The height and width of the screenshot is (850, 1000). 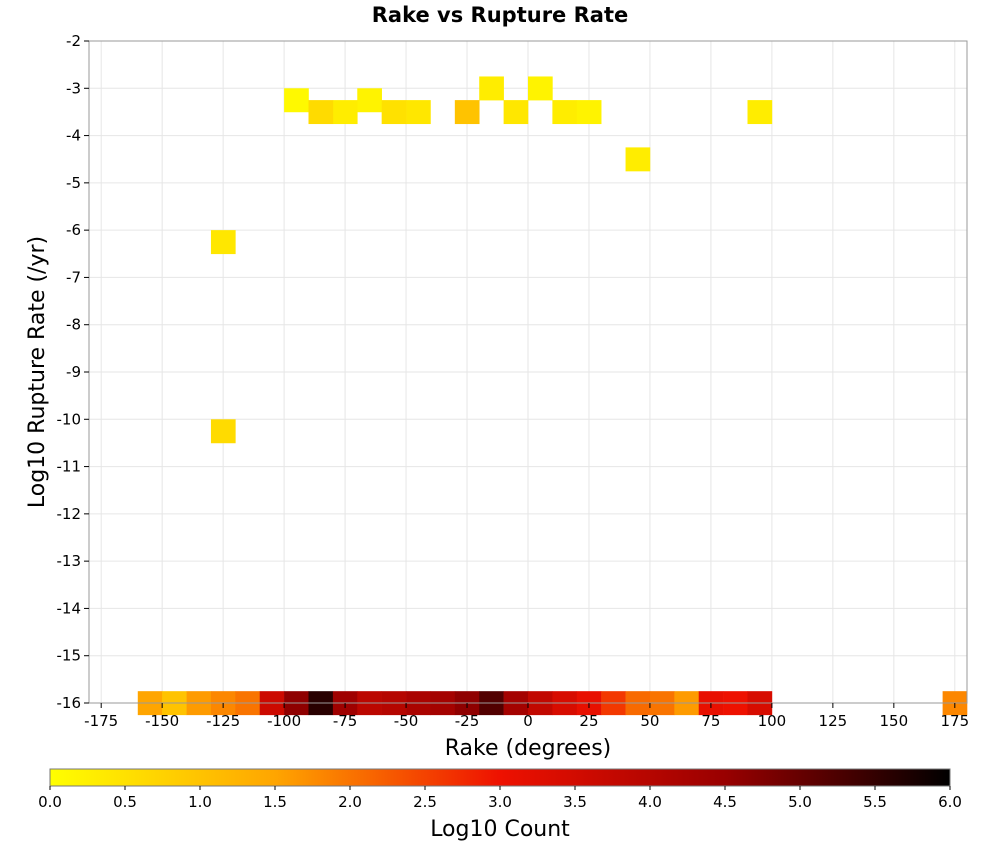 I want to click on colorbar-tick-label: 5.5, so click(x=875, y=802).